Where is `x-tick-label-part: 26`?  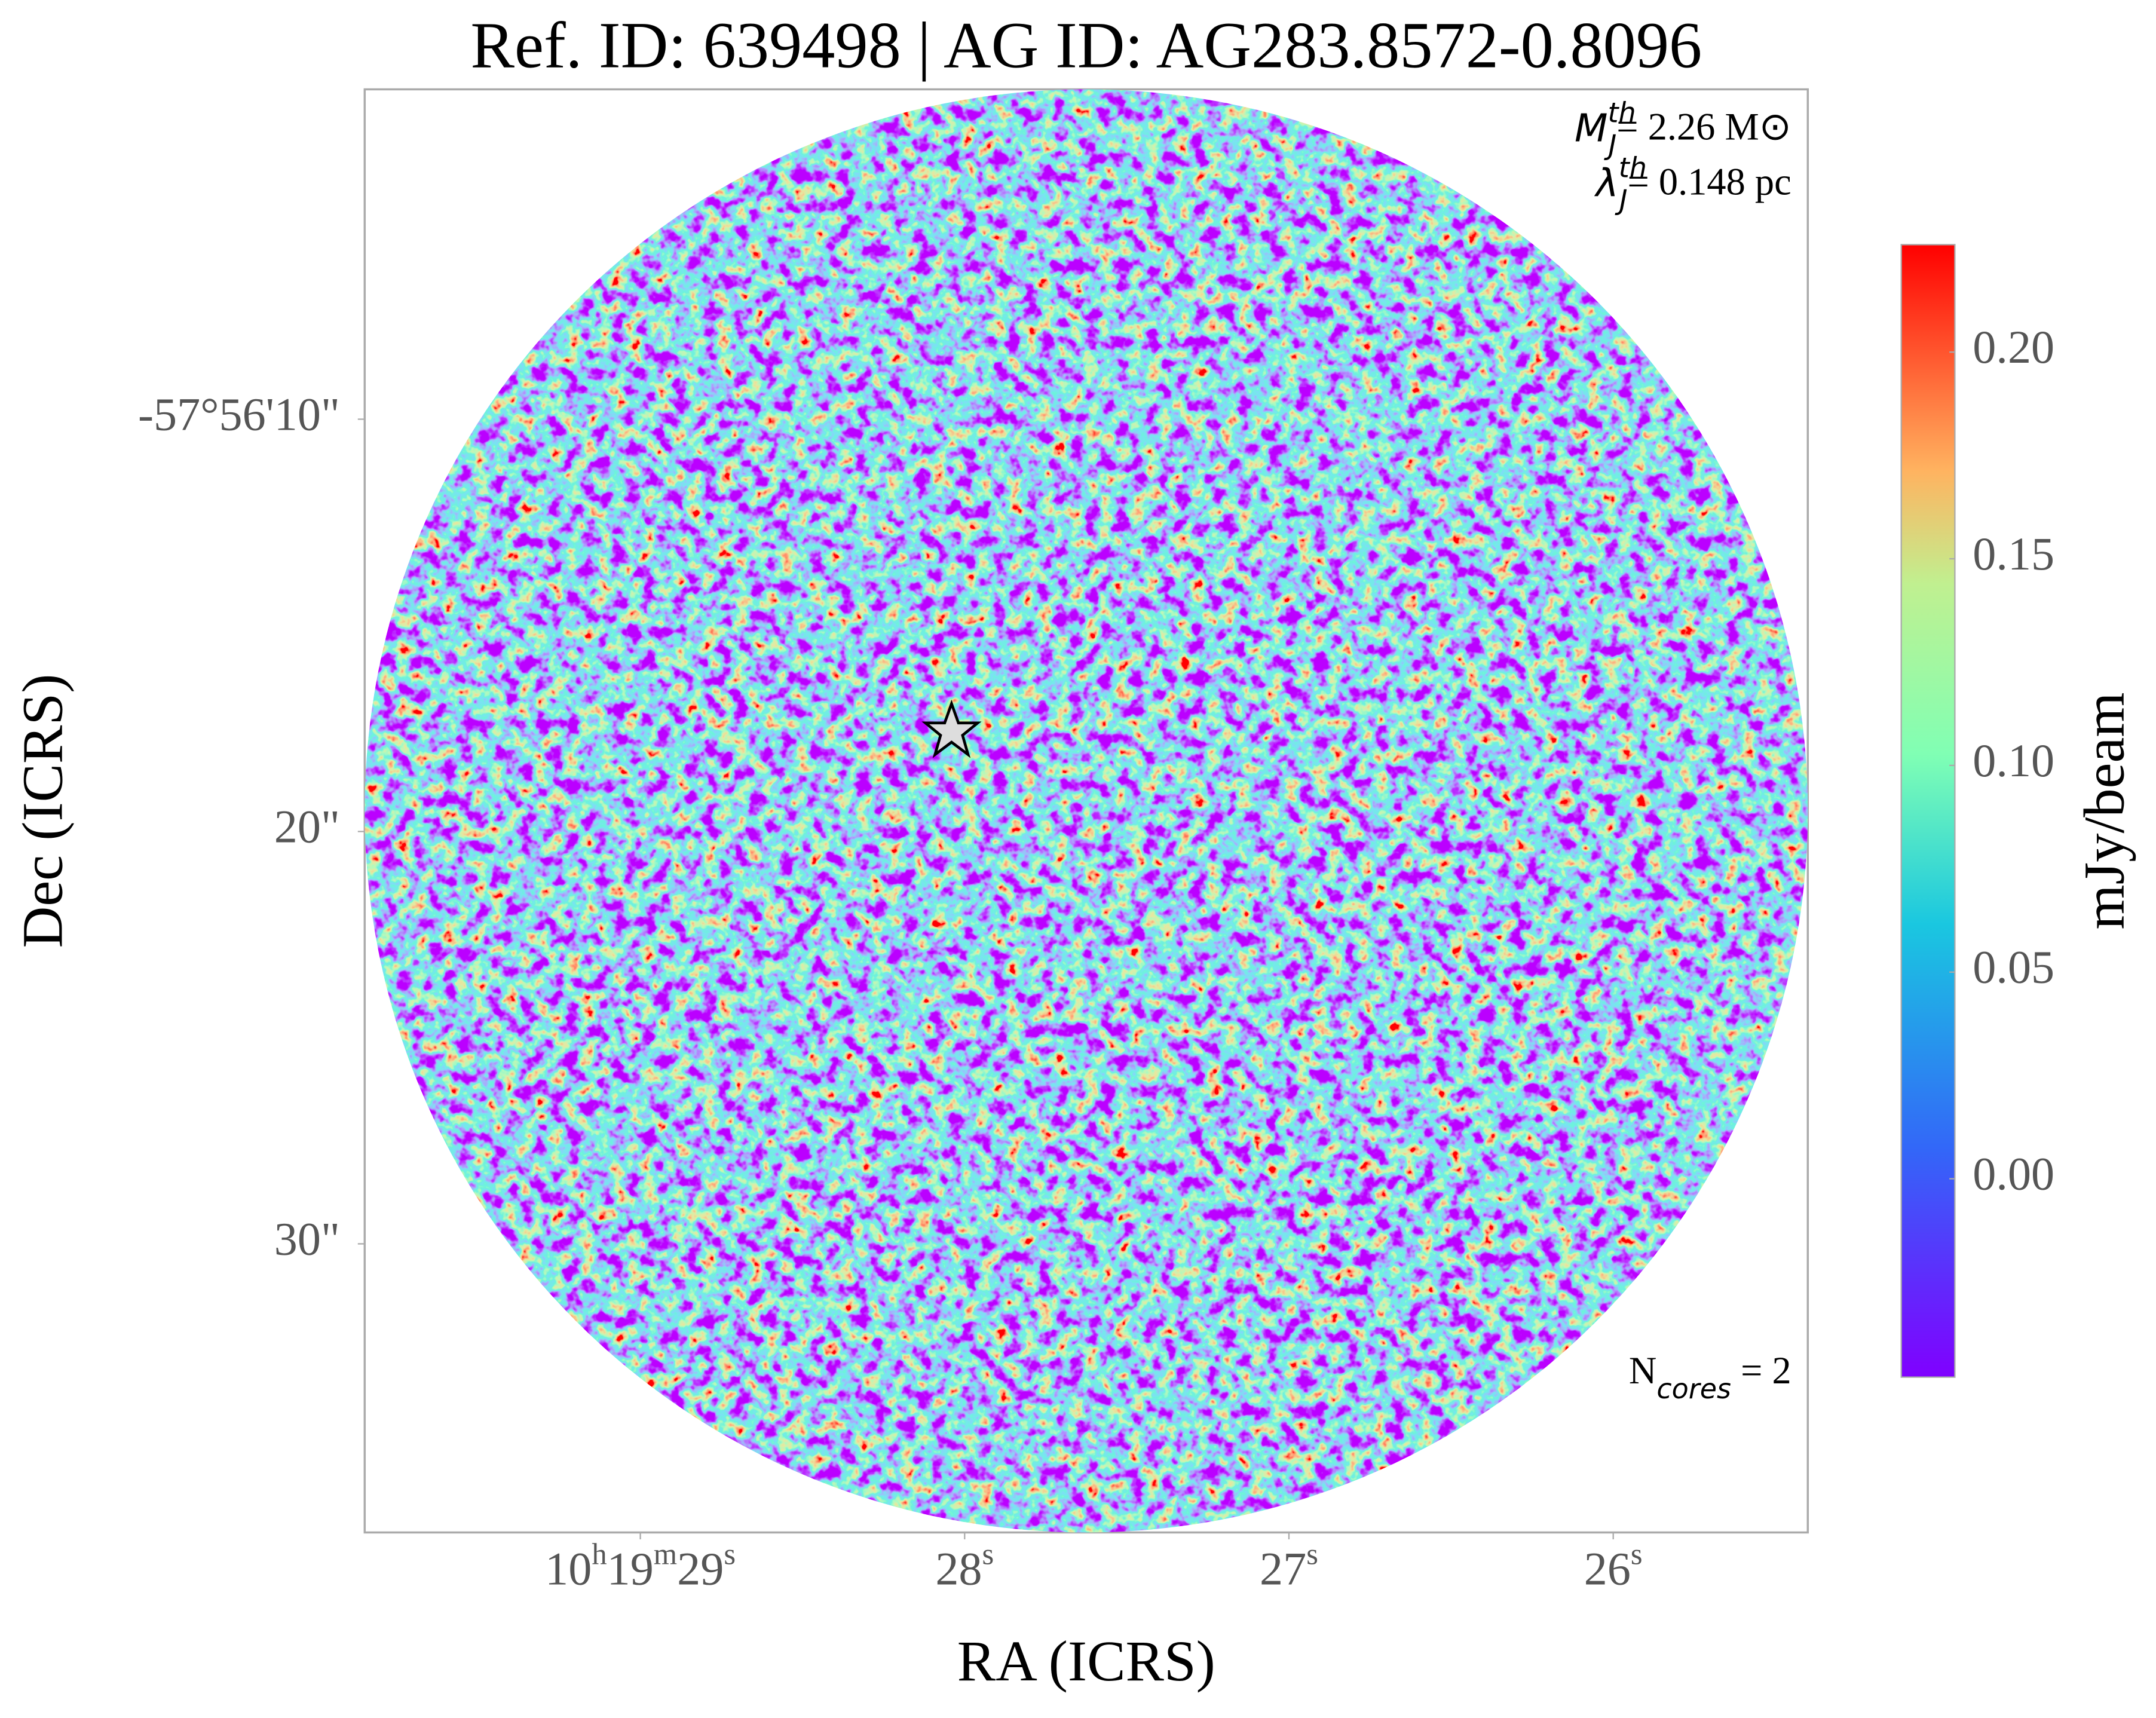 x-tick-label-part: 26 is located at coordinates (1607, 1568).